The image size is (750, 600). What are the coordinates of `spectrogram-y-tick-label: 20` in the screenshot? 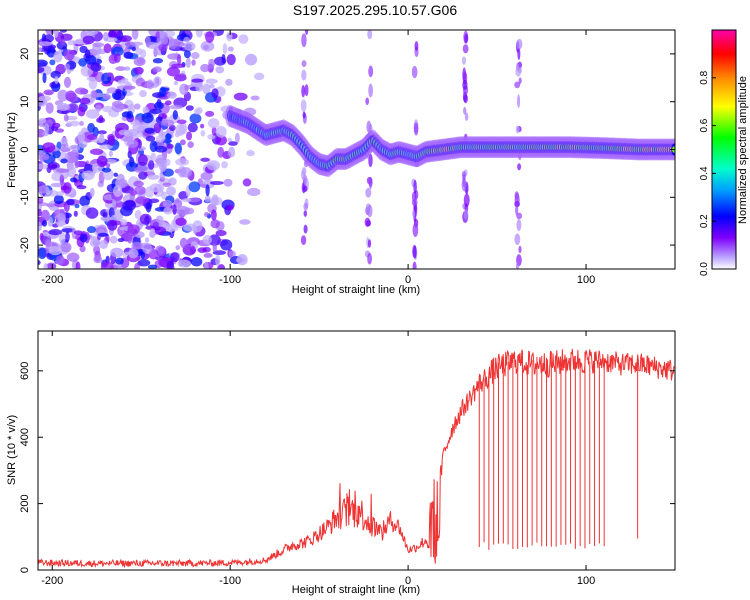 It's located at (25, 54).